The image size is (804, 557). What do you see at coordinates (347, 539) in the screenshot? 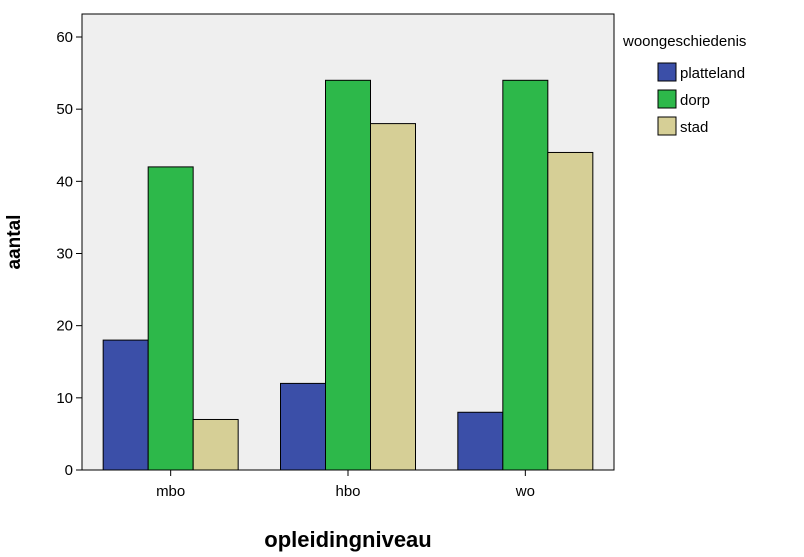
I see `x-axis-title: opleidingniveau` at bounding box center [347, 539].